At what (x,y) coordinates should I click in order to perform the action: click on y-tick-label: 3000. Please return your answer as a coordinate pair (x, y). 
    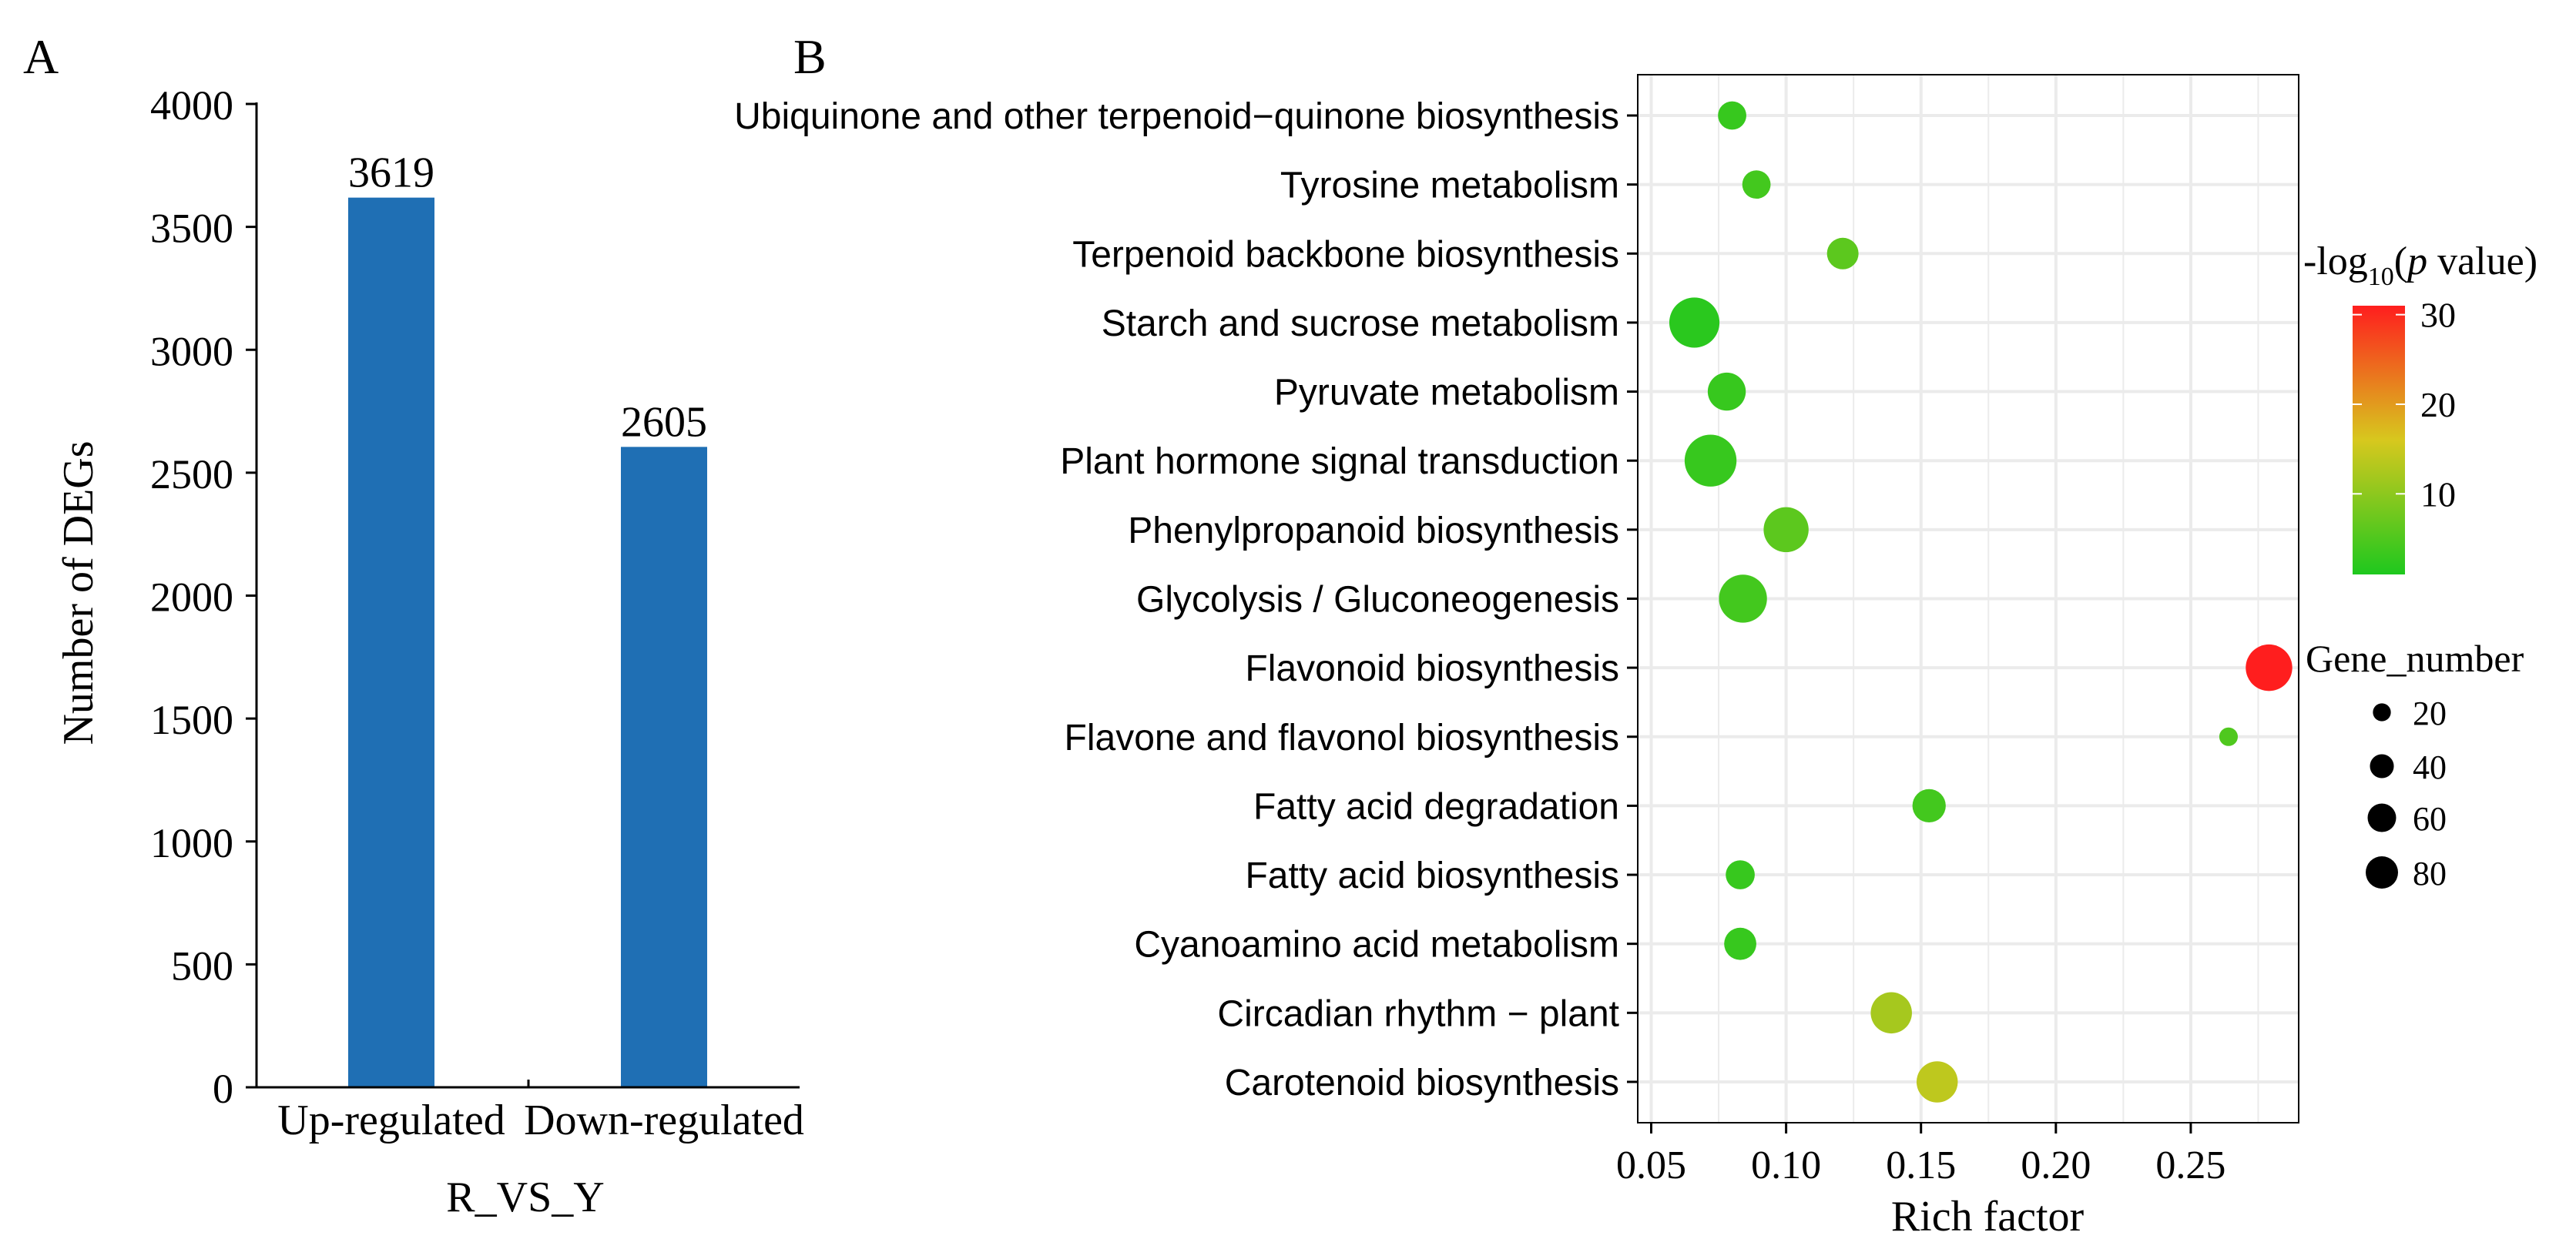
    Looking at the image, I should click on (191, 351).